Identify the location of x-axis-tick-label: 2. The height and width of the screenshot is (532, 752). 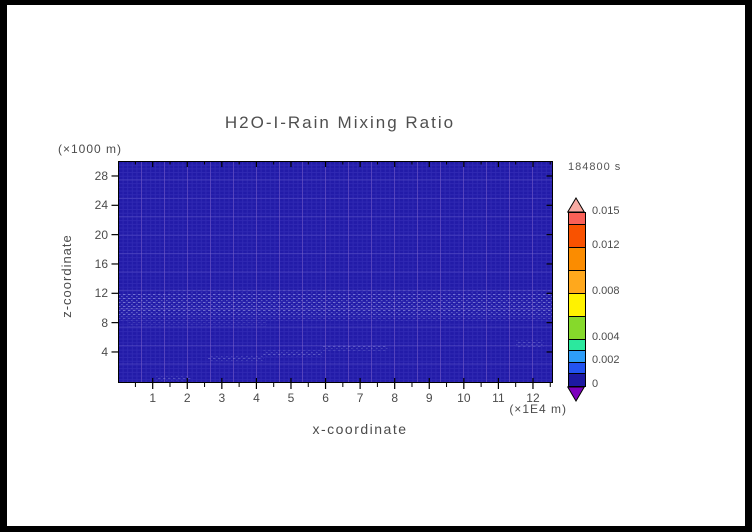
(187, 398).